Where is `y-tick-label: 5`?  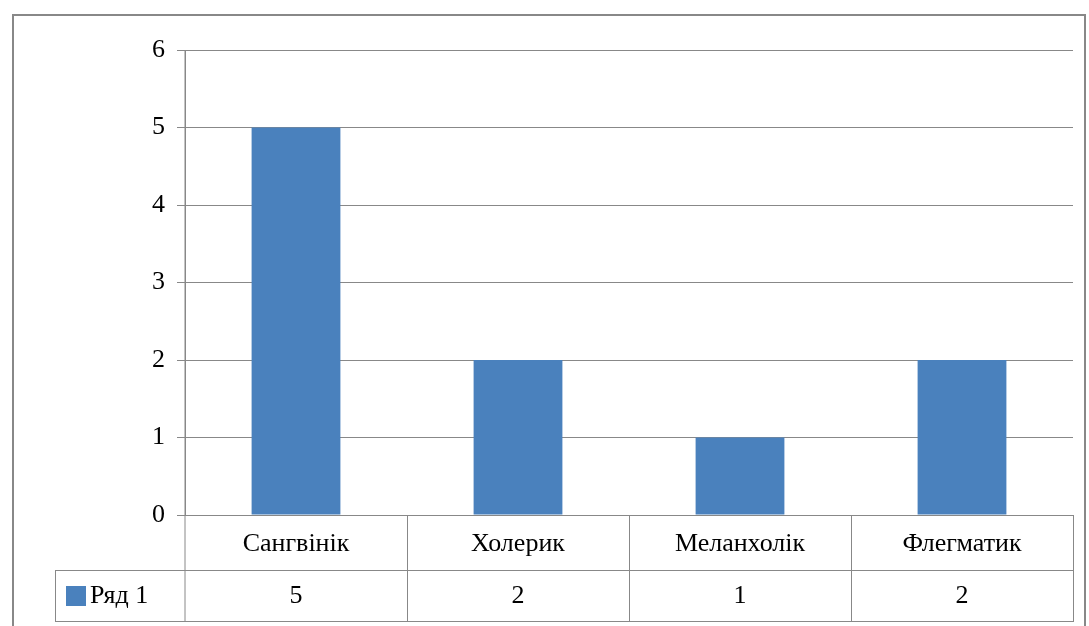 y-tick-label: 5 is located at coordinates (158, 126).